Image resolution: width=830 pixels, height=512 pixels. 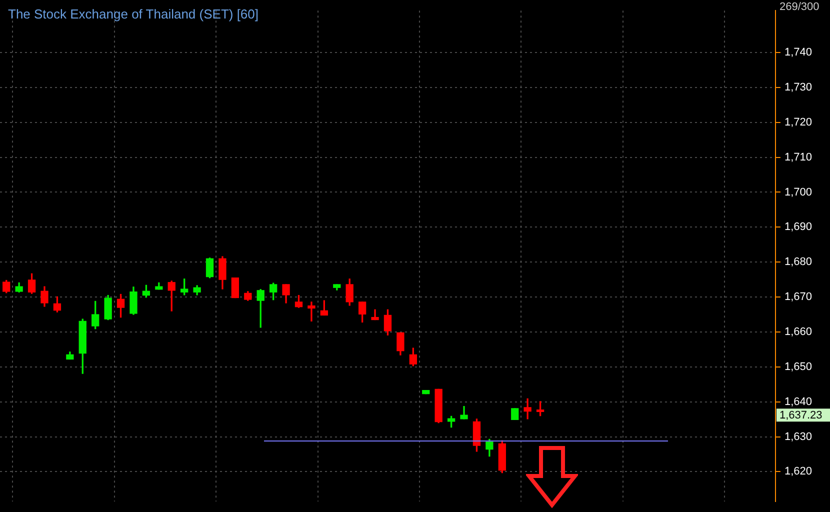 What do you see at coordinates (798, 122) in the screenshot?
I see `y-tick-label: 1,720` at bounding box center [798, 122].